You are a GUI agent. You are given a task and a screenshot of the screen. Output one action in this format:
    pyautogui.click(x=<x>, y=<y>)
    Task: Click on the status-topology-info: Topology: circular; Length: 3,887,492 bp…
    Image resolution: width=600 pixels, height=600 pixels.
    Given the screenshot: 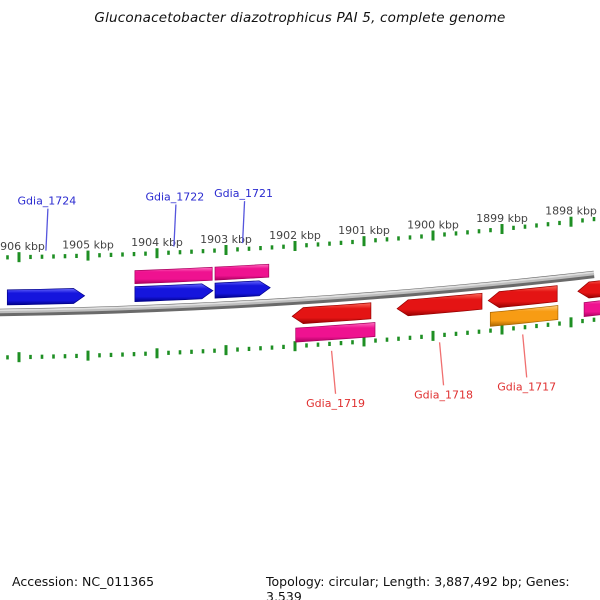 What is the action you would take?
    pyautogui.click(x=418, y=587)
    